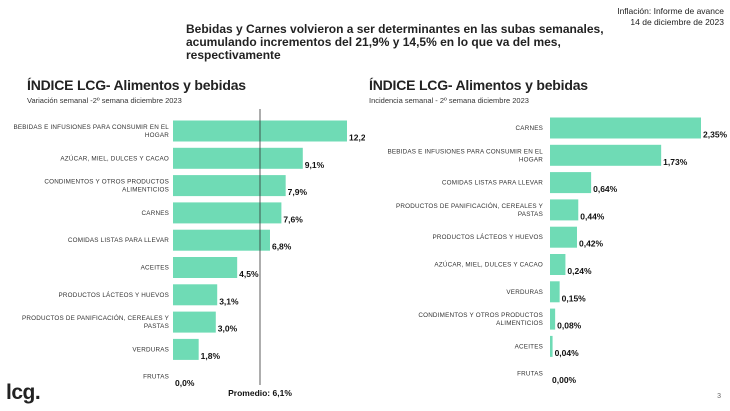  What do you see at coordinates (136, 85) in the screenshot?
I see `left-chart-title: ÍNDICE LCG- Alimentos y bebidas` at bounding box center [136, 85].